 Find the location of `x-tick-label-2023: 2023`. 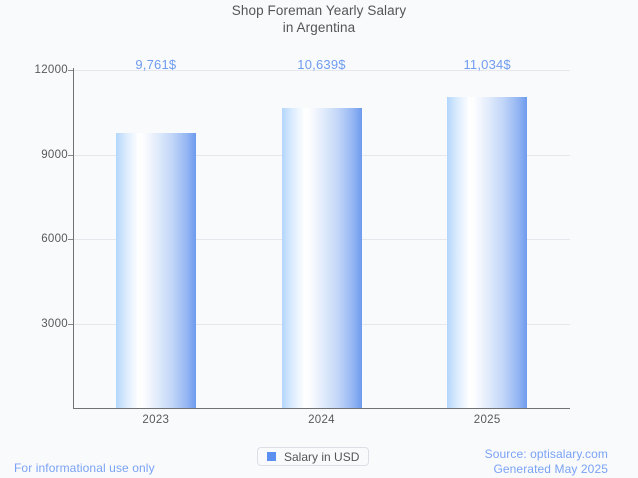

x-tick-label-2023: 2023 is located at coordinates (156, 420).